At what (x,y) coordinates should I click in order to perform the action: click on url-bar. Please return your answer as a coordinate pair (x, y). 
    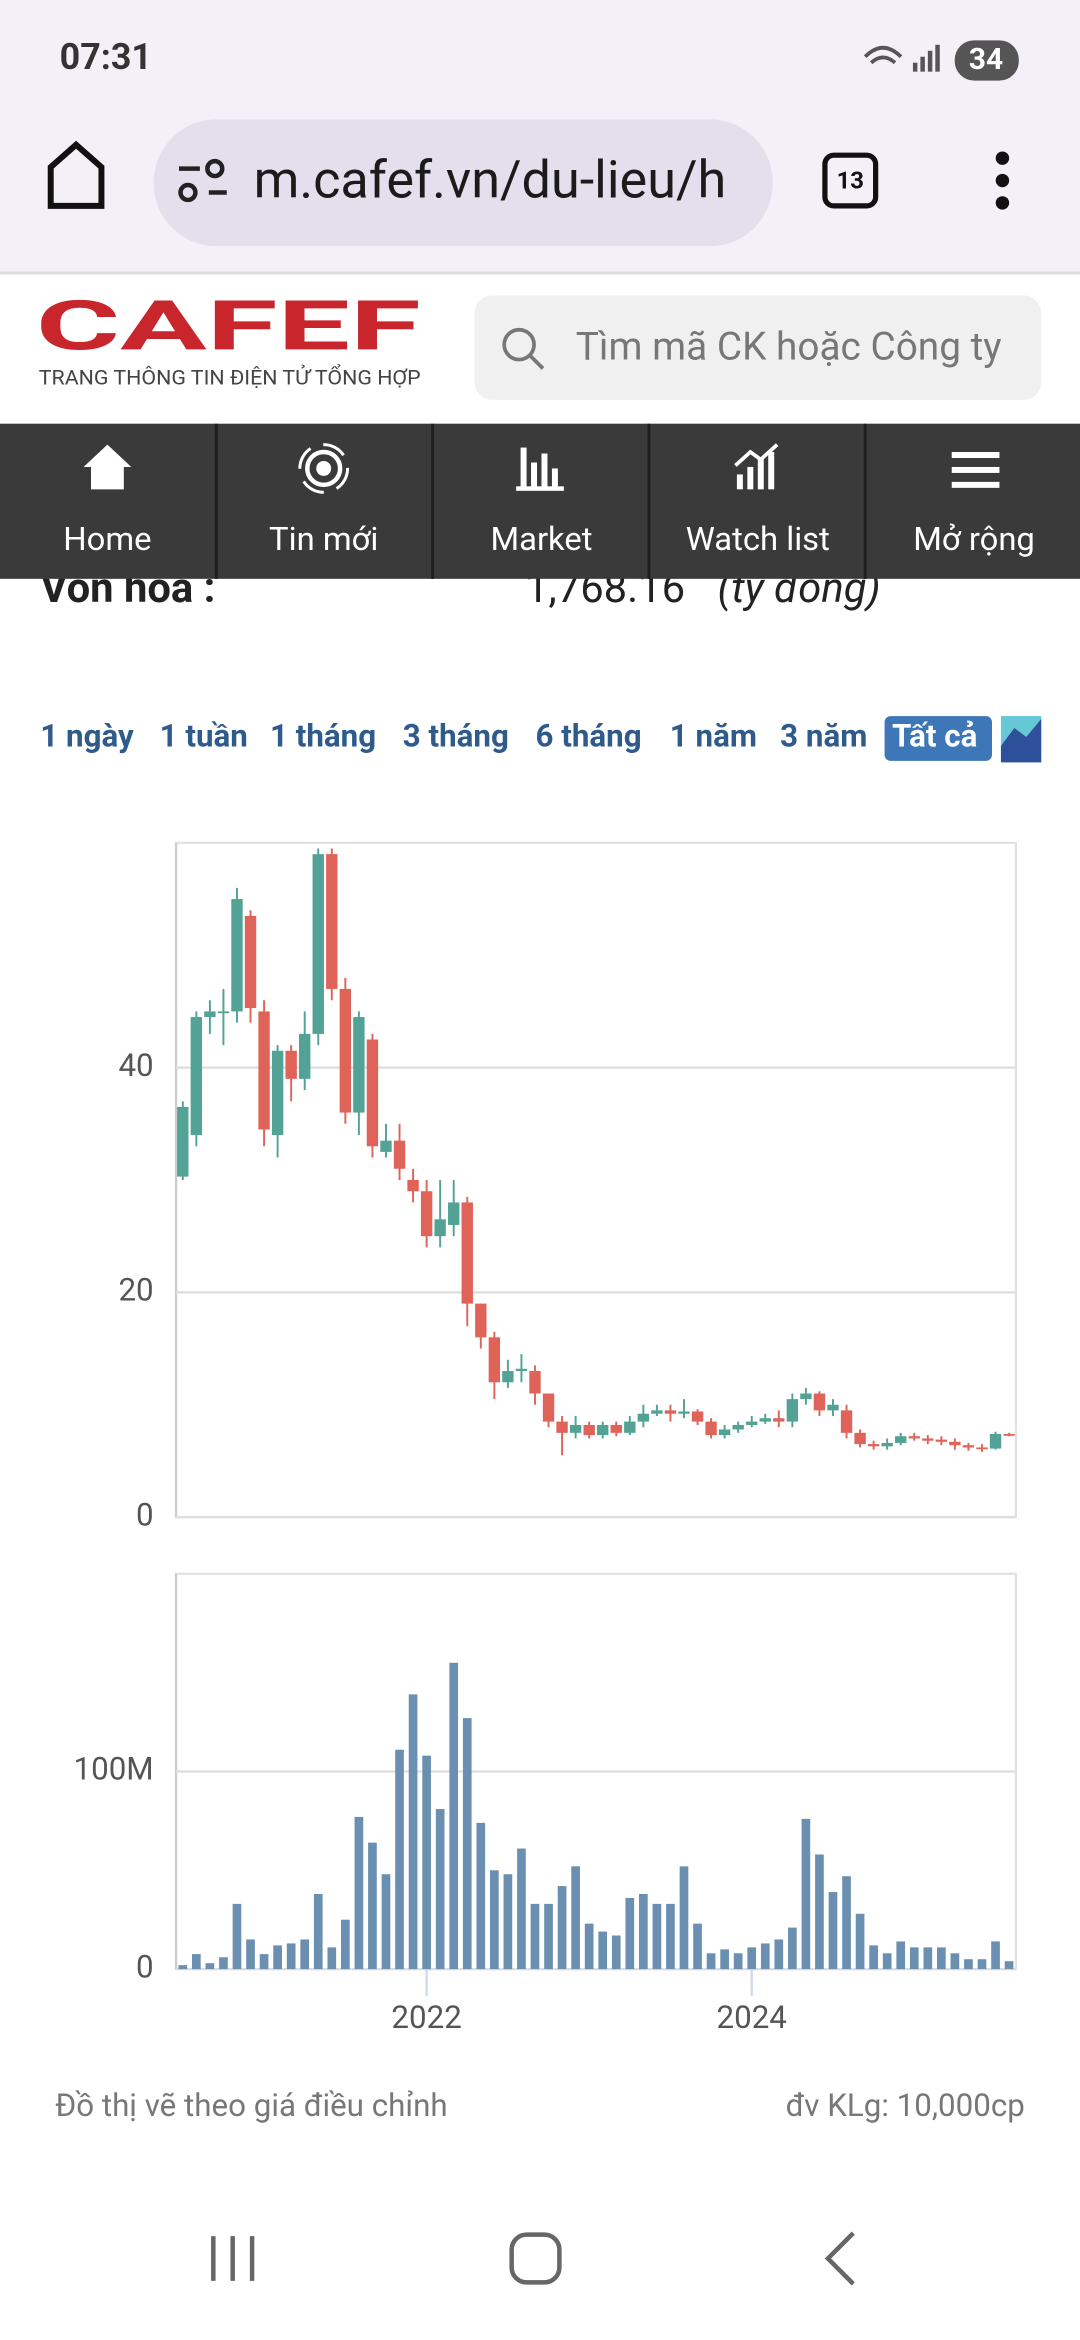
    Looking at the image, I should click on (463, 183).